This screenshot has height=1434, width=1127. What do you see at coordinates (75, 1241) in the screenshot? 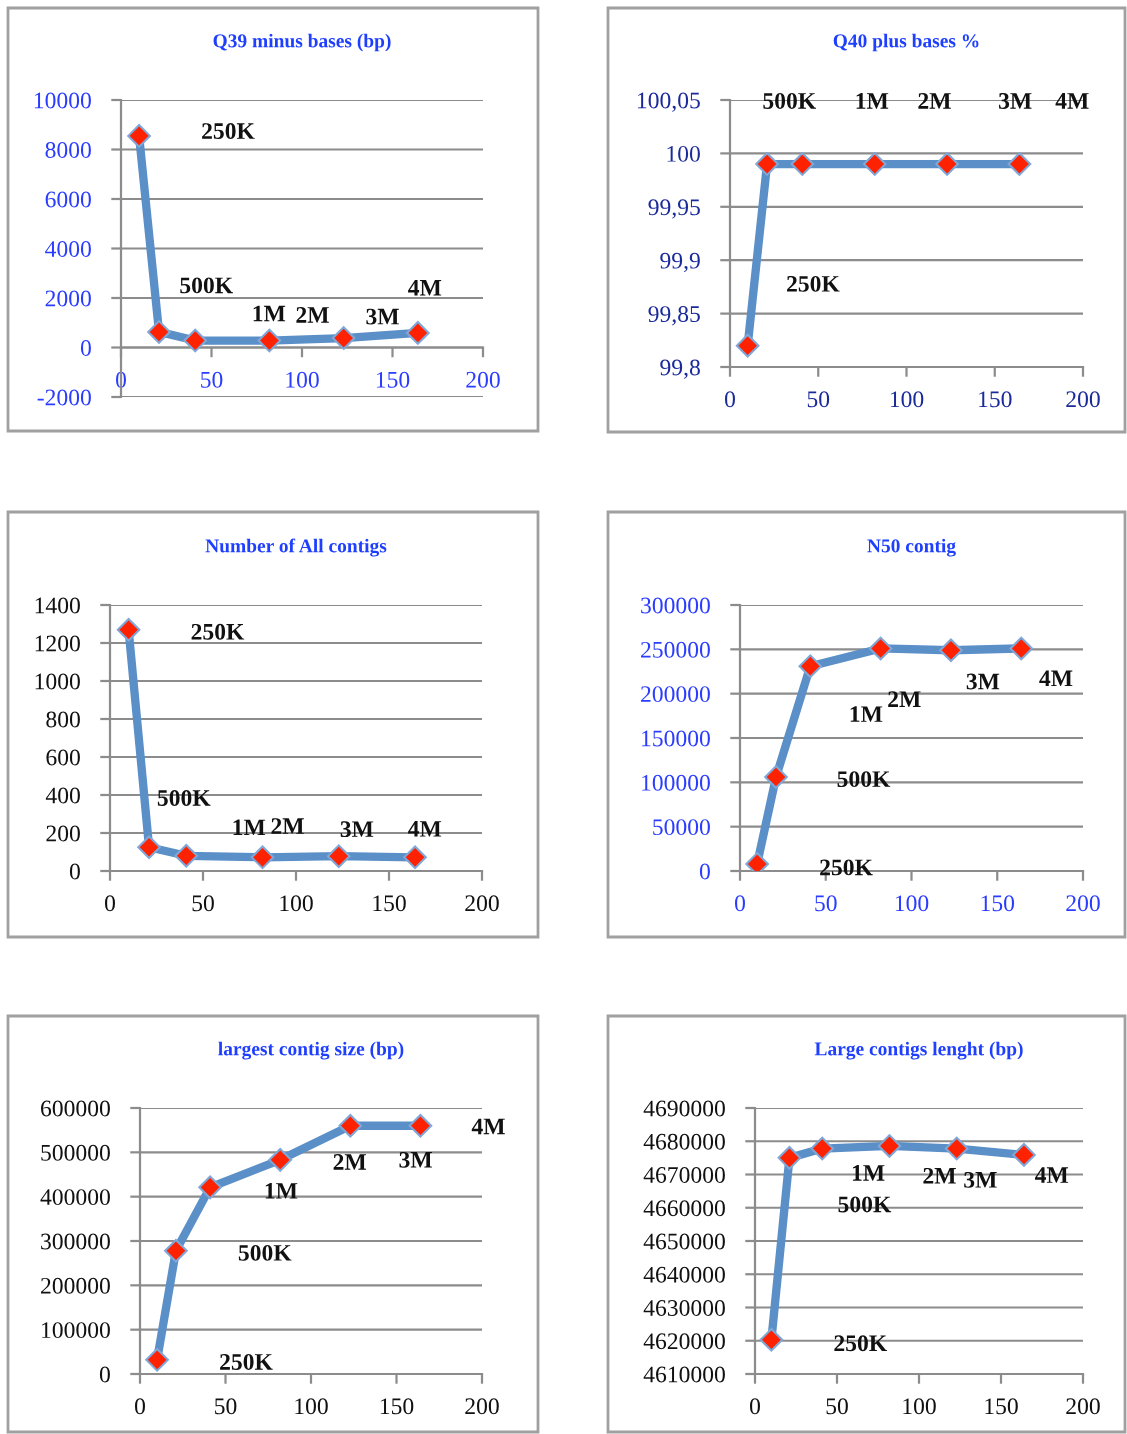
I see `y-tick-label: 300000` at bounding box center [75, 1241].